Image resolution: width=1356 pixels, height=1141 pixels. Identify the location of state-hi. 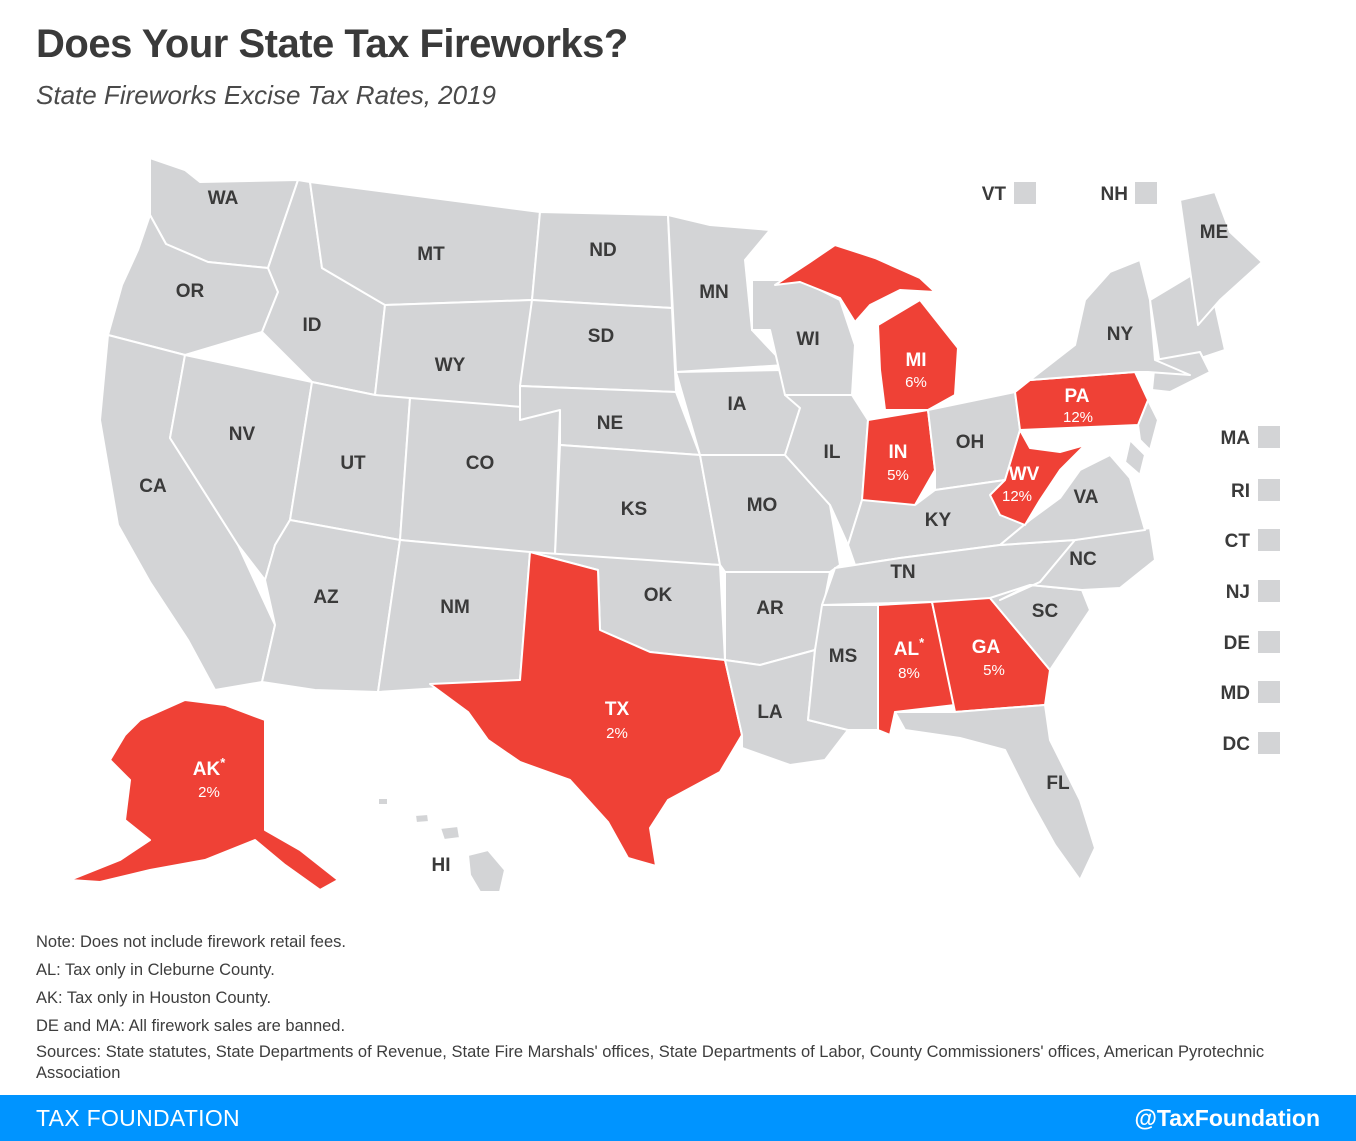
(441, 845).